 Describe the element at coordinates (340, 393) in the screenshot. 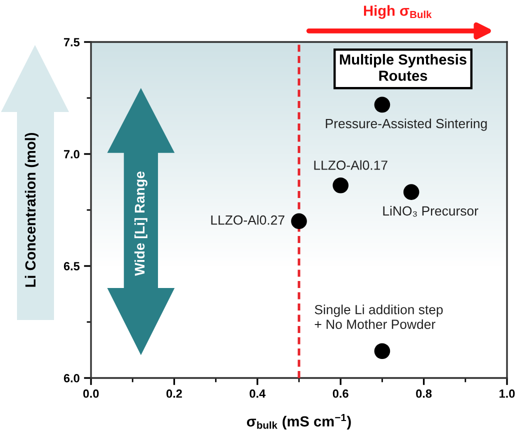

I see `x-tick-label: 0.6` at that location.